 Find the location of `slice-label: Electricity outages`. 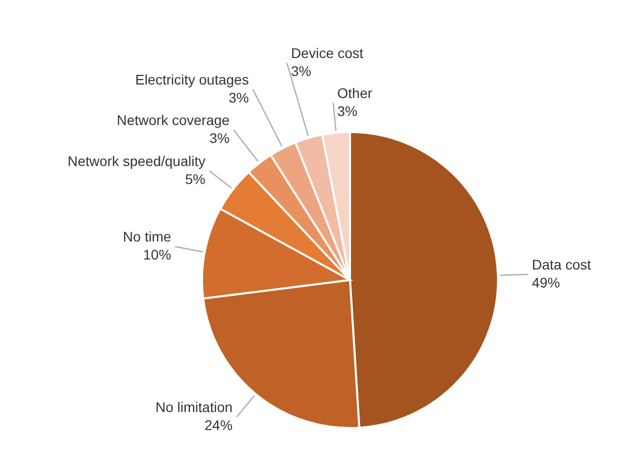

slice-label: Electricity outages is located at coordinates (192, 79).